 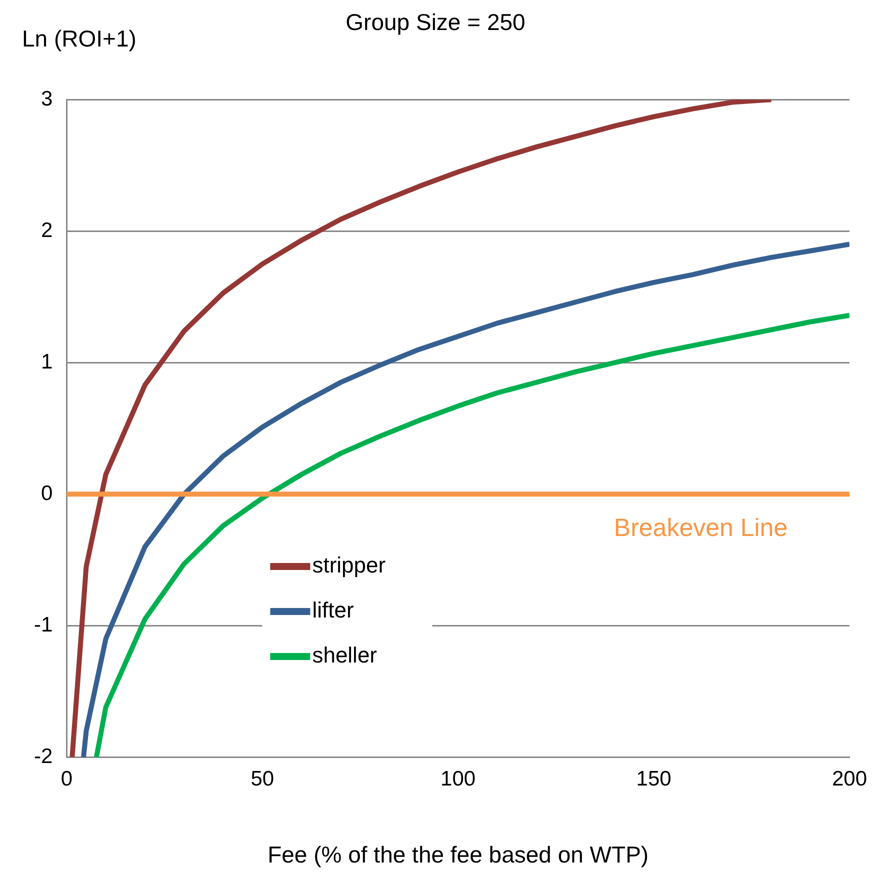 What do you see at coordinates (46, 362) in the screenshot?
I see `y-tick-label: 1` at bounding box center [46, 362].